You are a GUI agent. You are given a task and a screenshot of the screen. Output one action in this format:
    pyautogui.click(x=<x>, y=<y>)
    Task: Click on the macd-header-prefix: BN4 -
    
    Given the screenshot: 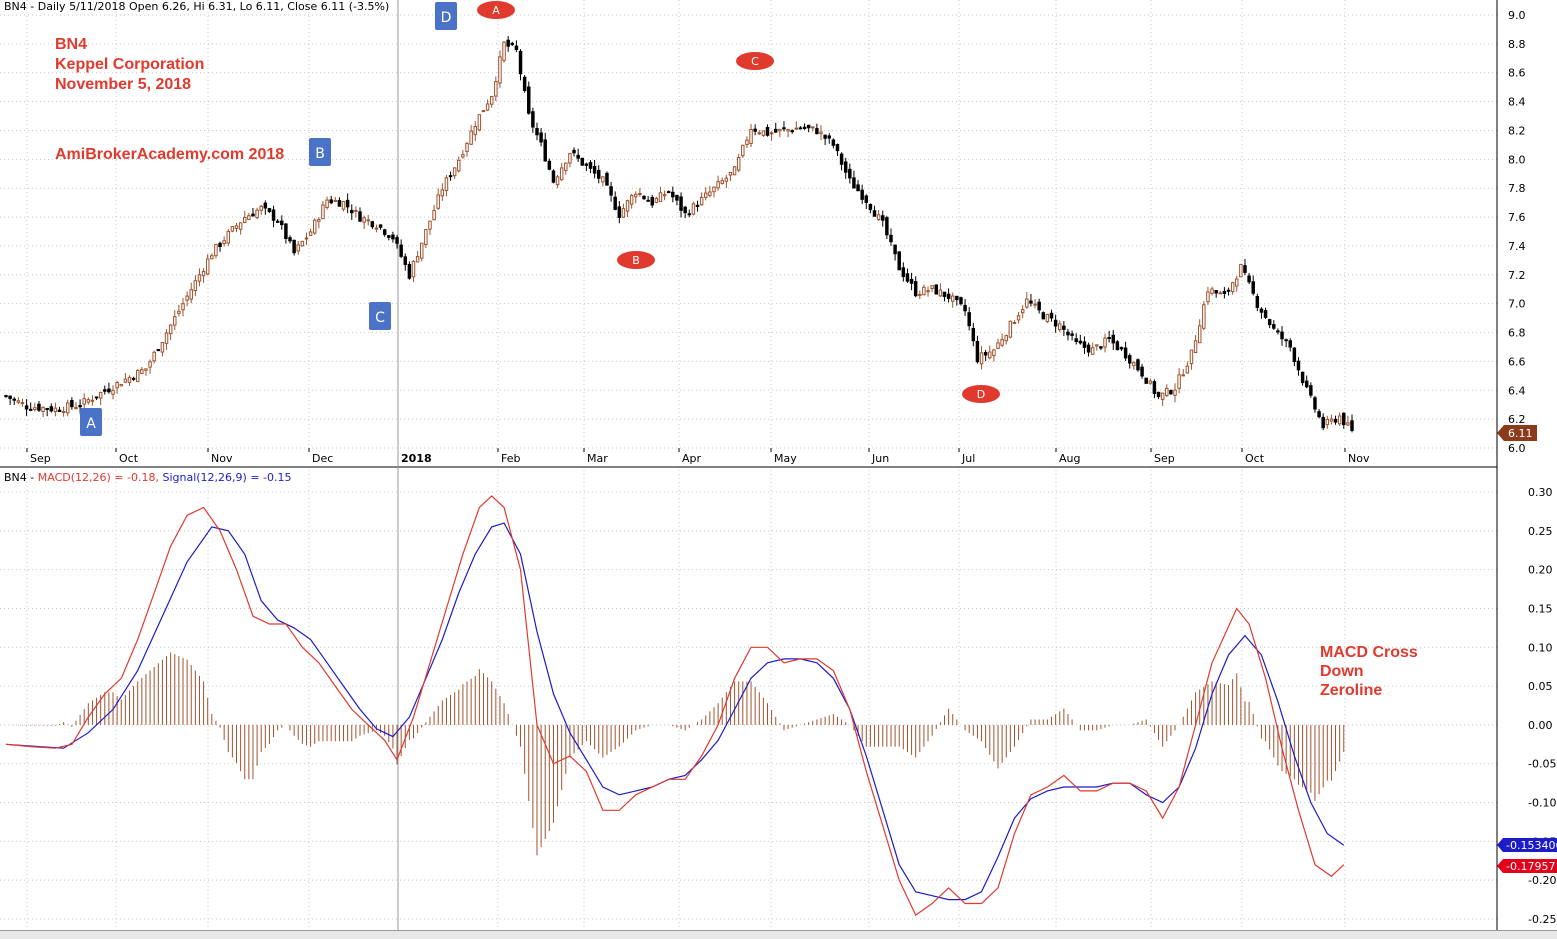 What is the action you would take?
    pyautogui.click(x=21, y=477)
    